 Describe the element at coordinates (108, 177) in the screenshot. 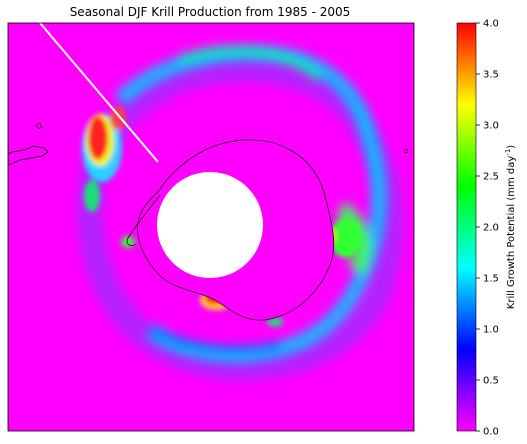

I see `peninsula-hotspot` at that location.